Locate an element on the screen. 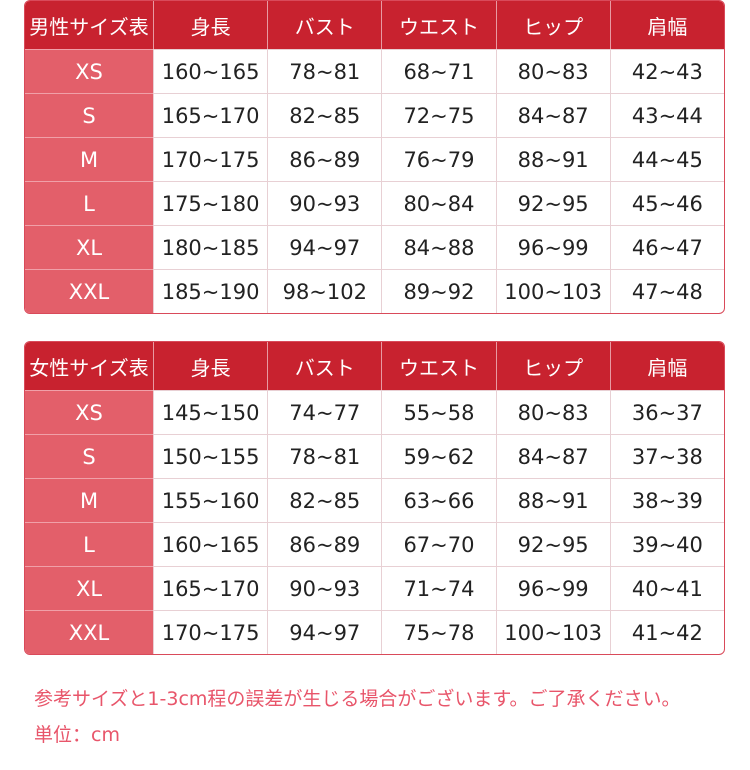 The width and height of the screenshot is (750, 770). measurement-cell: 150~155 is located at coordinates (210, 456).